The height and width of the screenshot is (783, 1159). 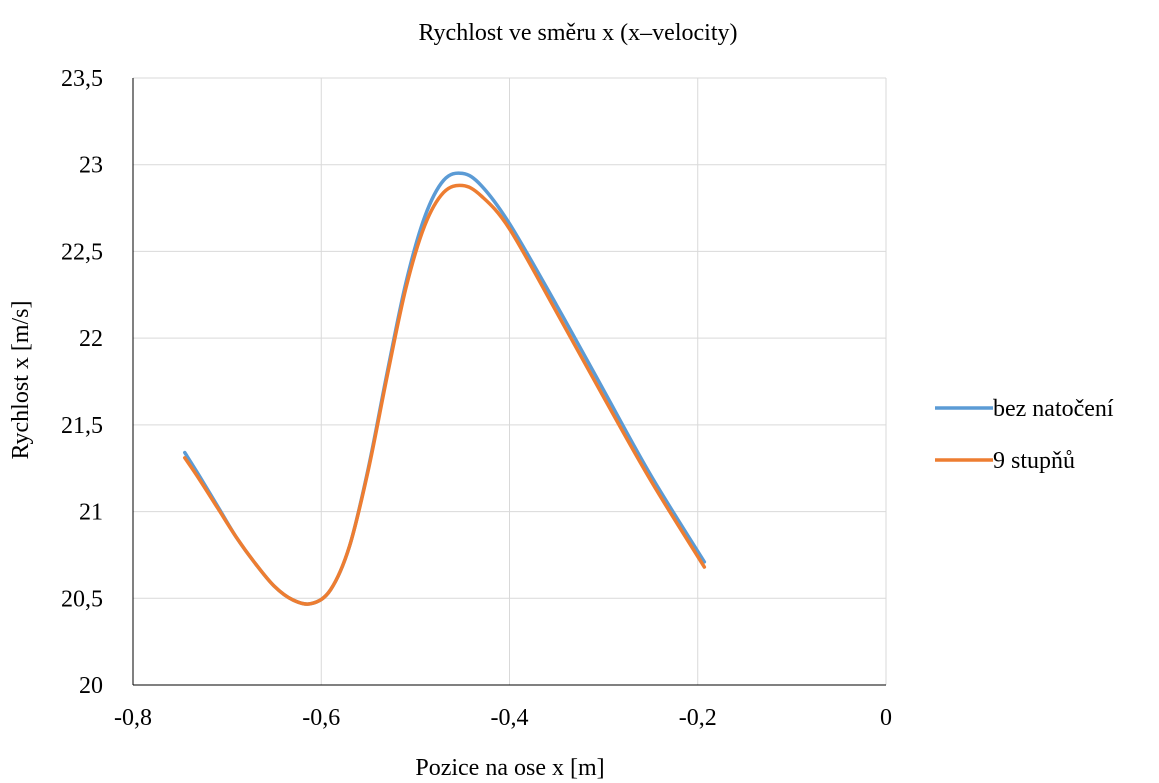 I want to click on x-tick-label: -0,4, so click(x=510, y=718).